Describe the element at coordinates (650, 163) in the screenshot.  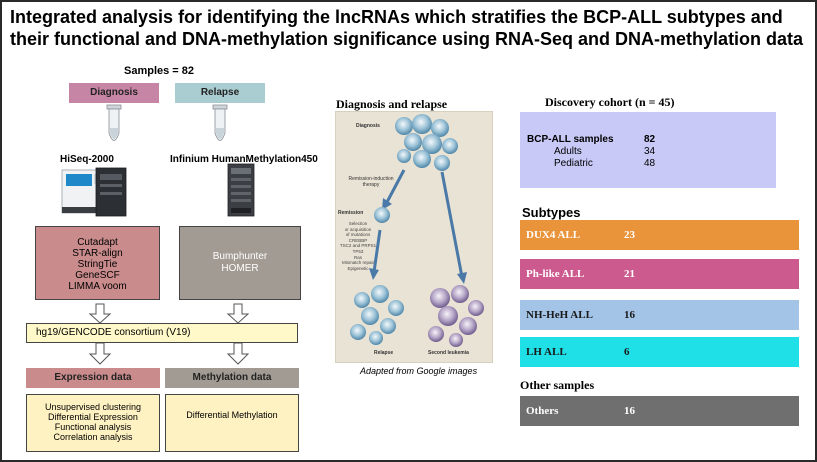
I see `cohort-row-value: 48` at that location.